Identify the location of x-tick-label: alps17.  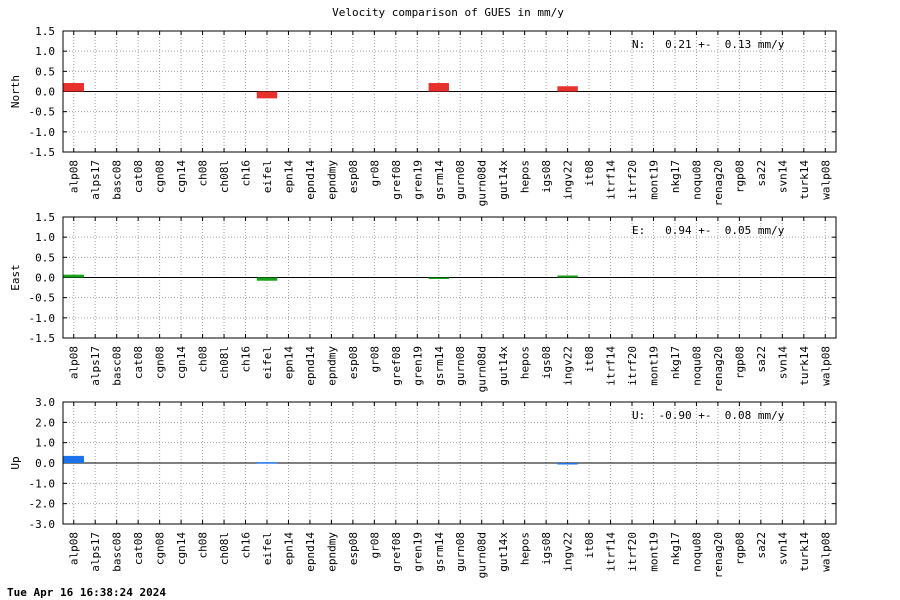
(95, 366).